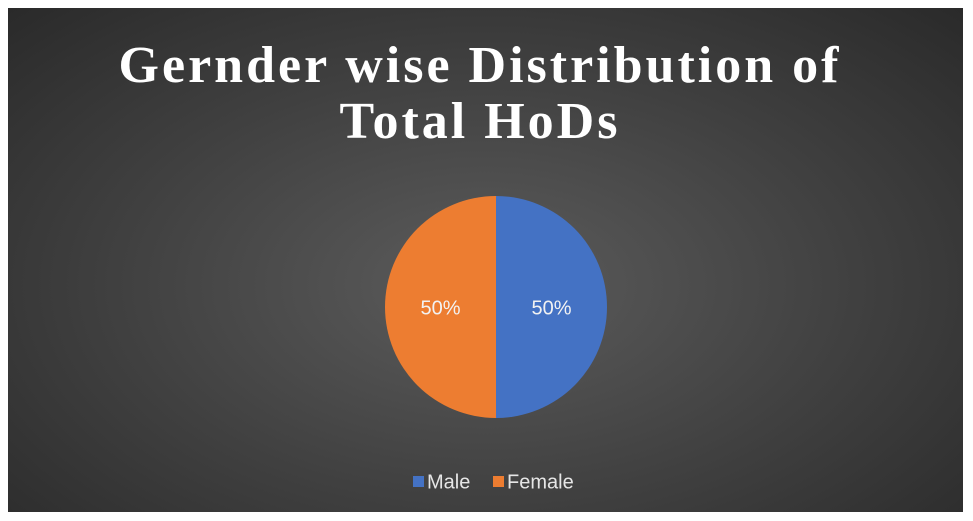 The height and width of the screenshot is (521, 973). I want to click on legend-label: Female, so click(540, 482).